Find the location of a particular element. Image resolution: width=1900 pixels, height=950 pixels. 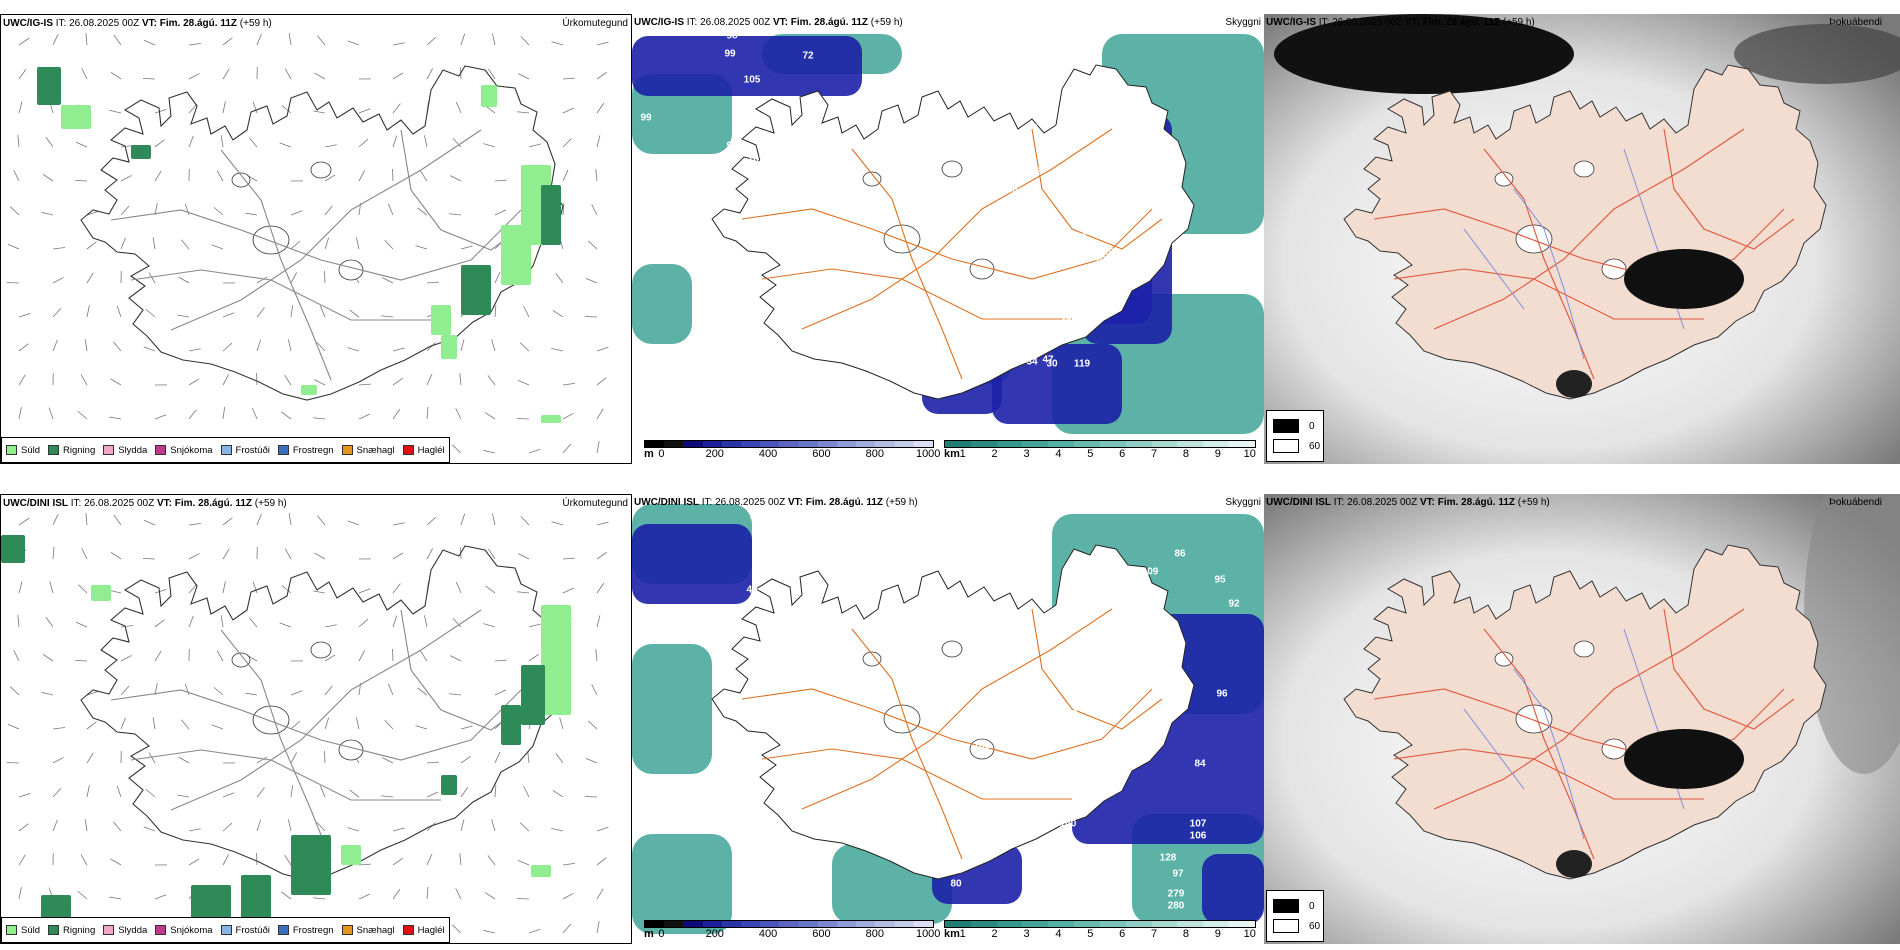

colorbar-tick: 10 is located at coordinates (1249, 934).